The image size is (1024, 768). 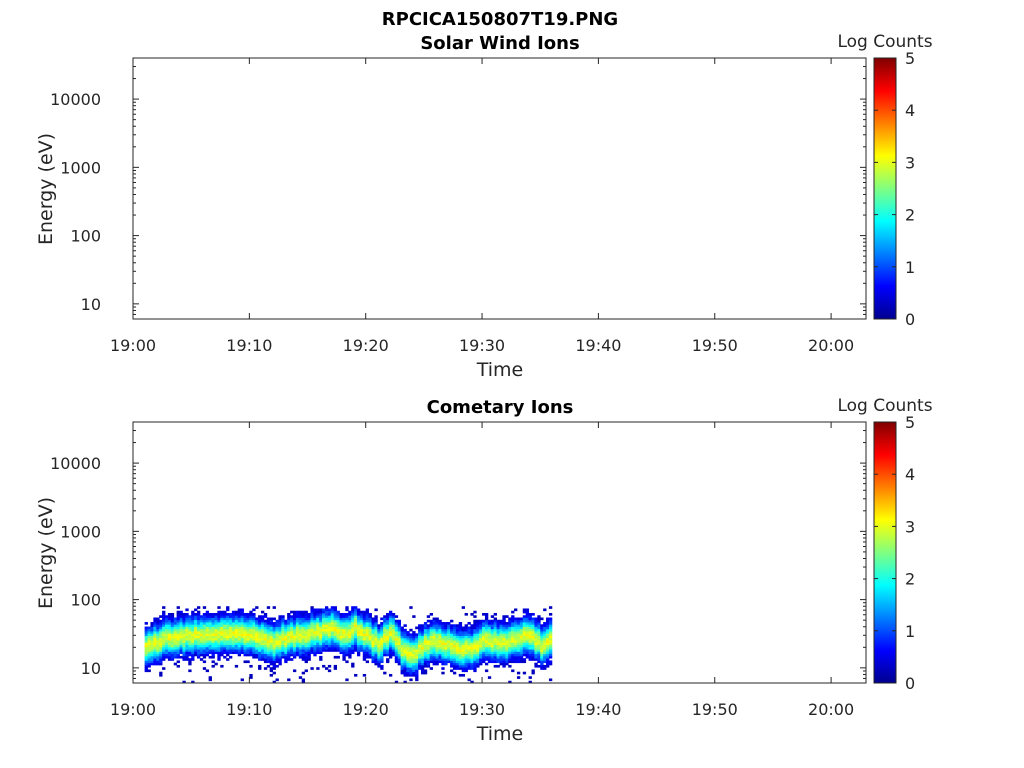 What do you see at coordinates (598, 345) in the screenshot?
I see `x-tick-label: 19:40` at bounding box center [598, 345].